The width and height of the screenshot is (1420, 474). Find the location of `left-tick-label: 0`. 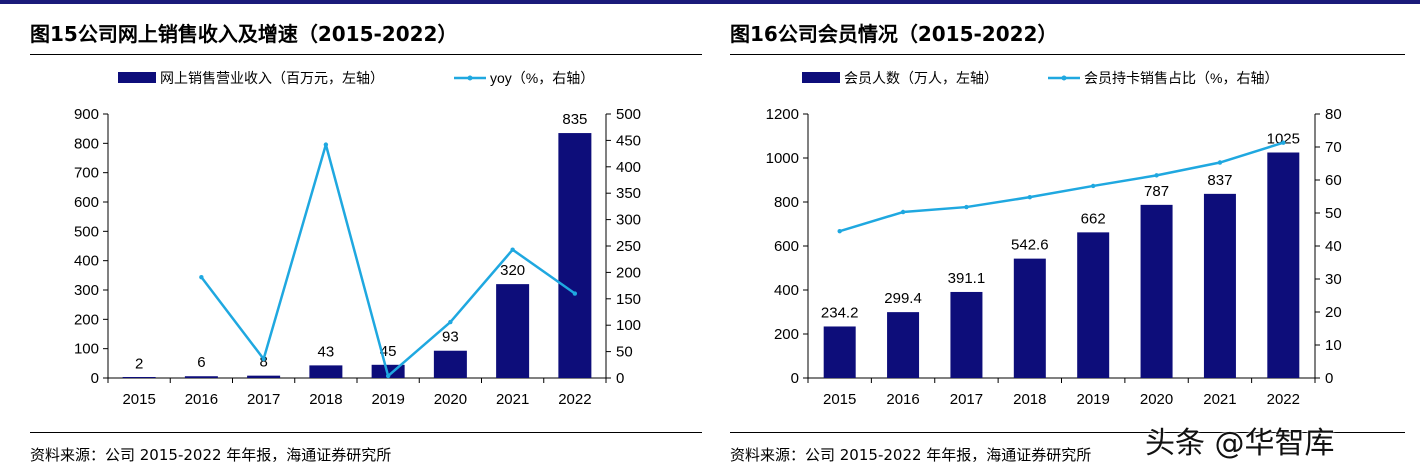

left-tick-label: 0 is located at coordinates (95, 378).